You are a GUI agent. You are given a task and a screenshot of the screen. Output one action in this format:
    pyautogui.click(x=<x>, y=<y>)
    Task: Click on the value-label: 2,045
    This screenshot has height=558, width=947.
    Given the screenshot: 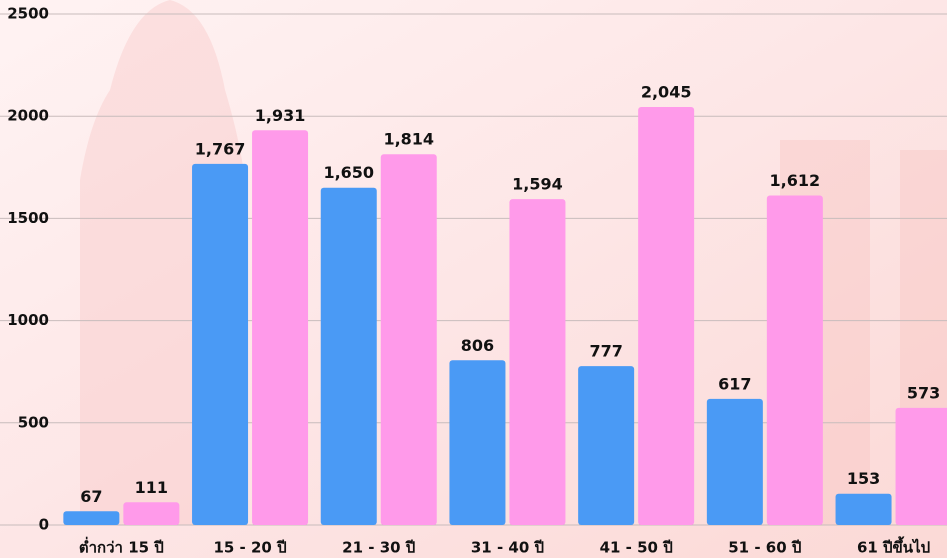 What is the action you would take?
    pyautogui.click(x=666, y=92)
    